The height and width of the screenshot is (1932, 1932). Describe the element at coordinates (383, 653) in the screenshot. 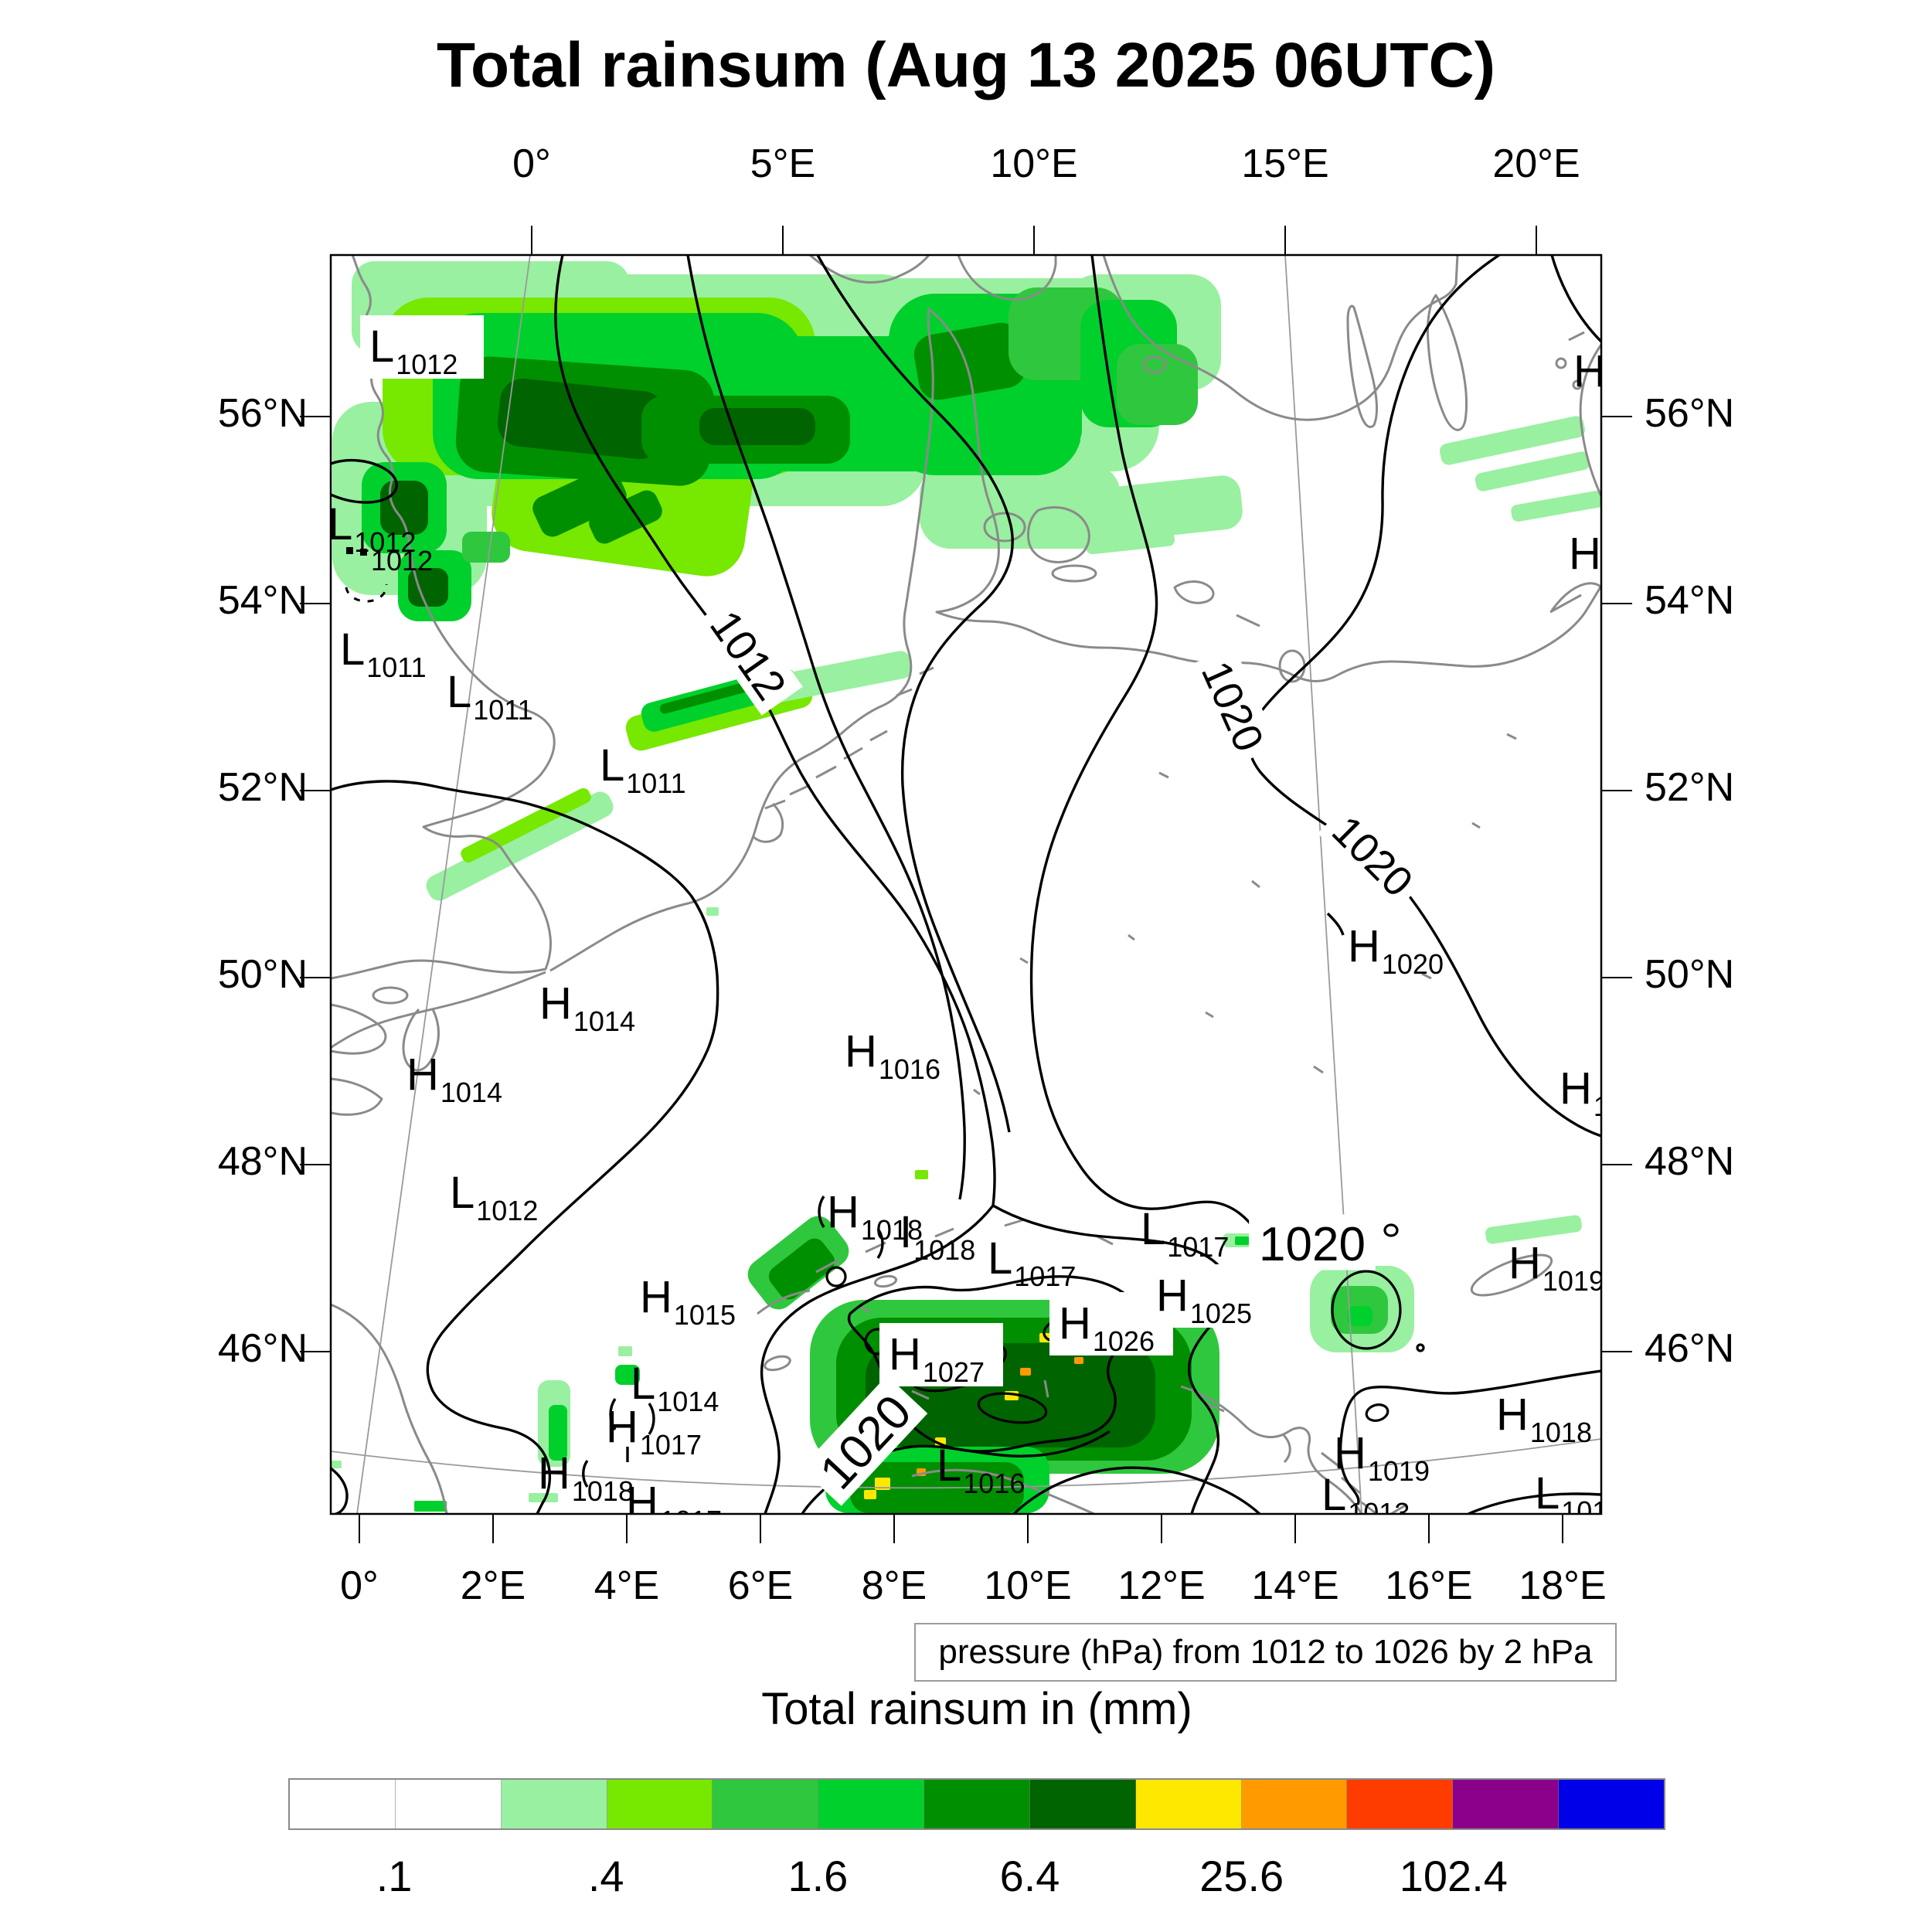

I see `pressure-marker-text: L1011` at that location.